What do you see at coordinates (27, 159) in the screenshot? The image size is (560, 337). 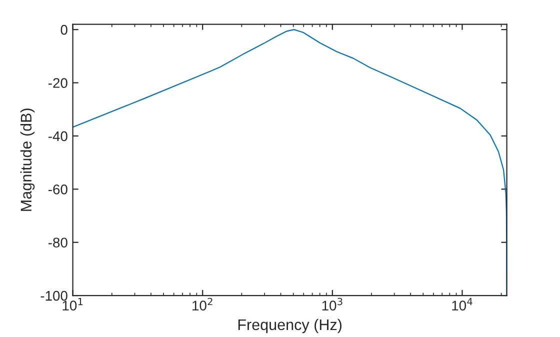 I see `y-axis-title: Magnitude (dB)` at bounding box center [27, 159].